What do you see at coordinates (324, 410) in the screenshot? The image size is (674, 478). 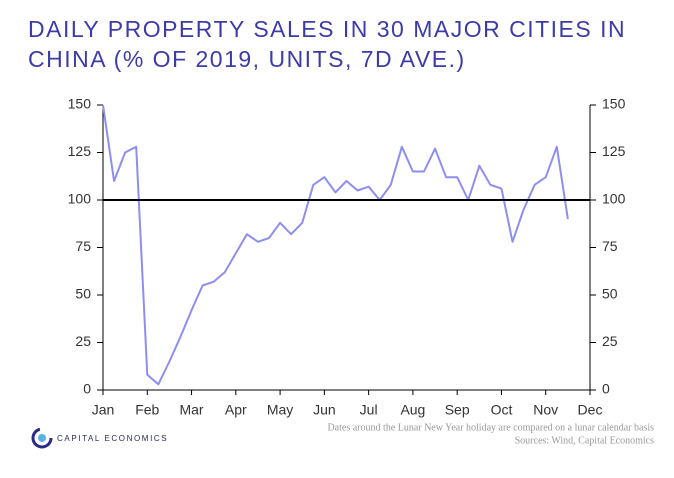 I see `x-tick-label: Jun` at bounding box center [324, 410].